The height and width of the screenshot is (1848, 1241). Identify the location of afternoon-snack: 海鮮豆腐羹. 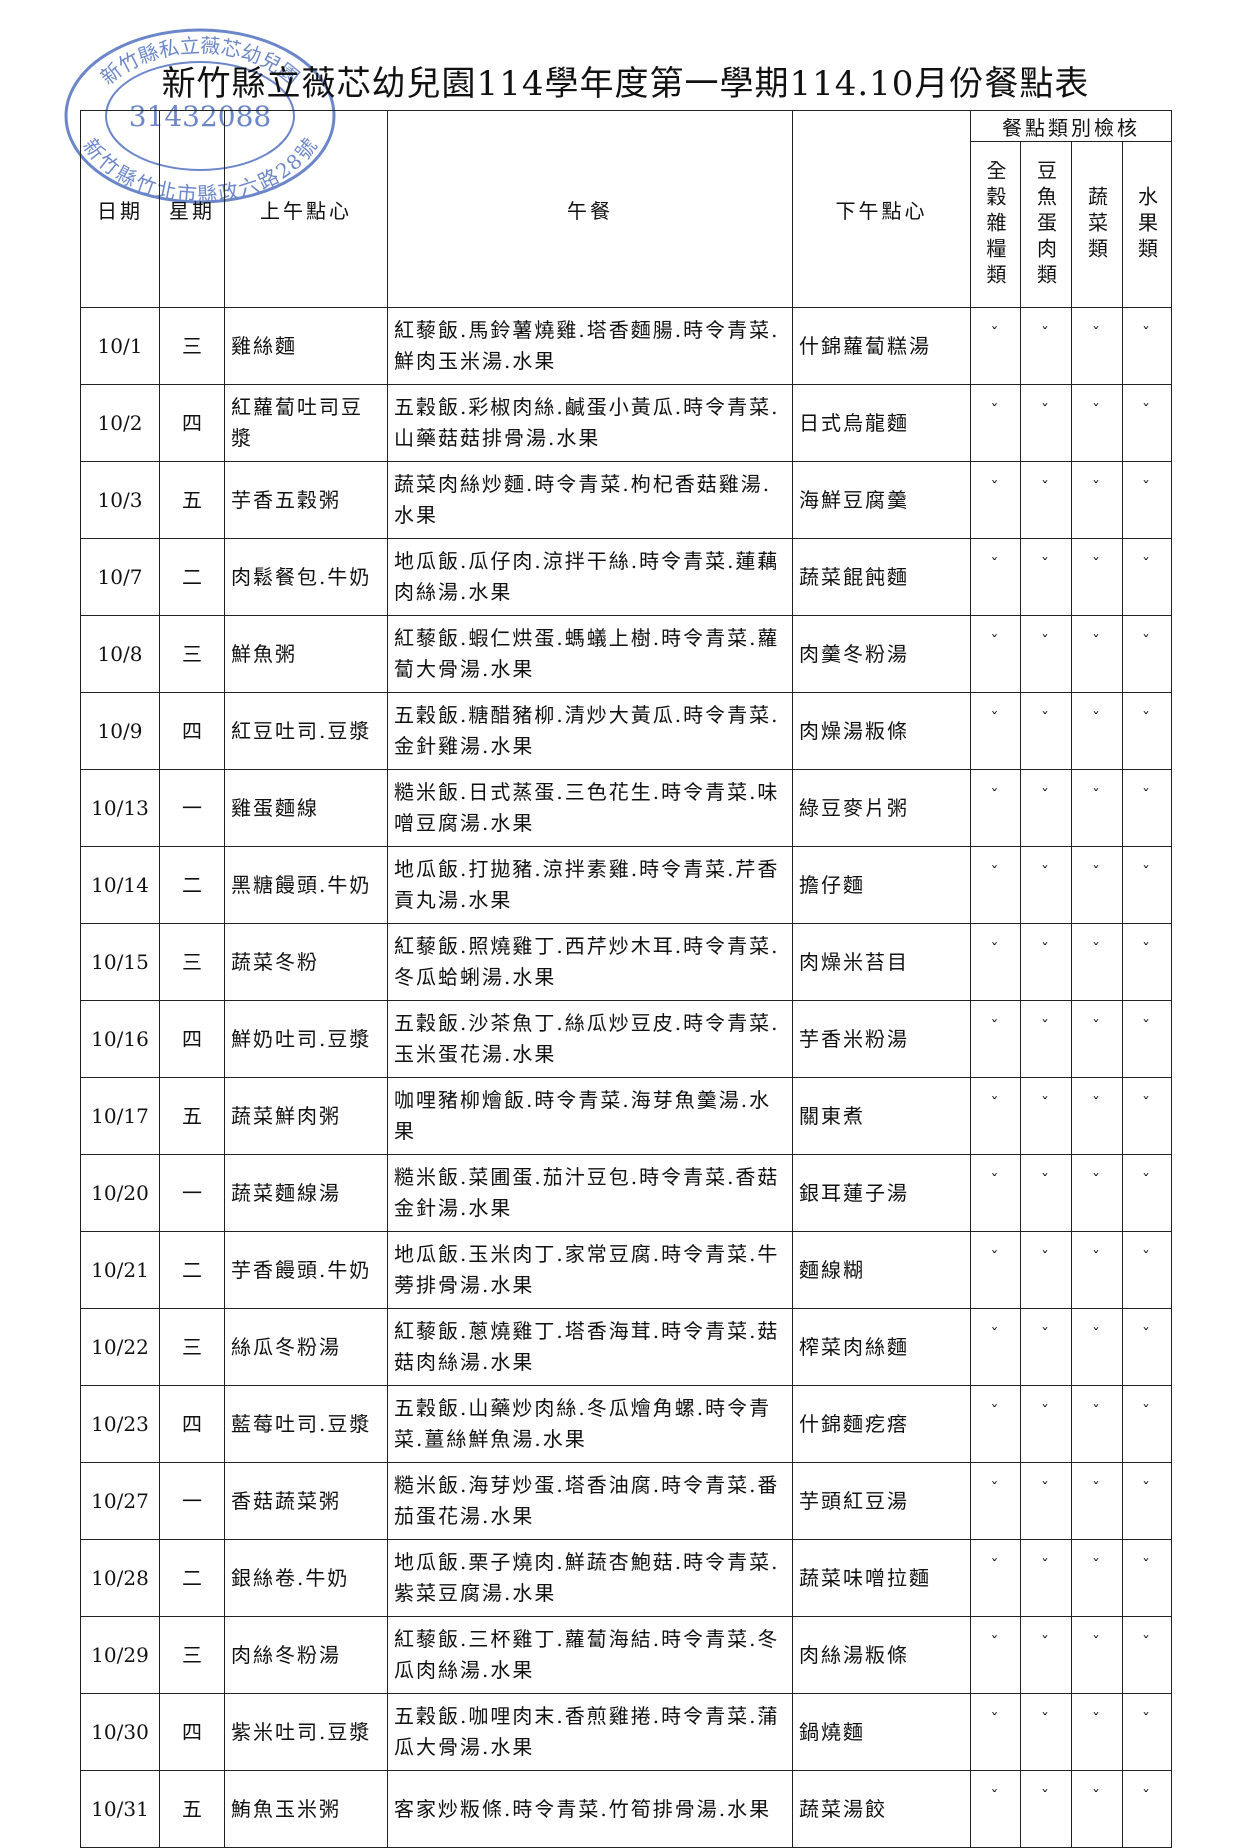
(881, 500).